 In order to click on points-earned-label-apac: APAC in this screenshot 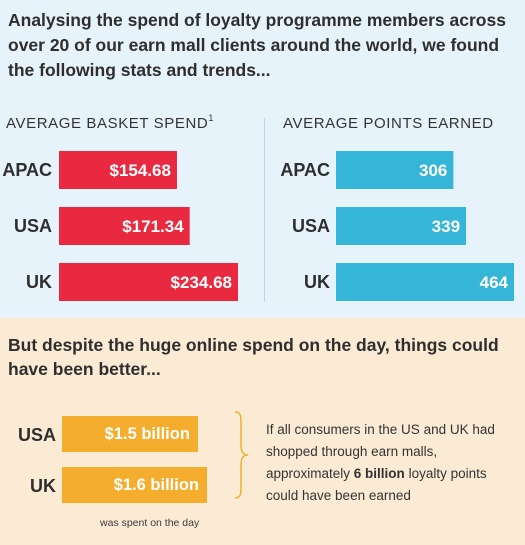, I will do `click(305, 170)`.